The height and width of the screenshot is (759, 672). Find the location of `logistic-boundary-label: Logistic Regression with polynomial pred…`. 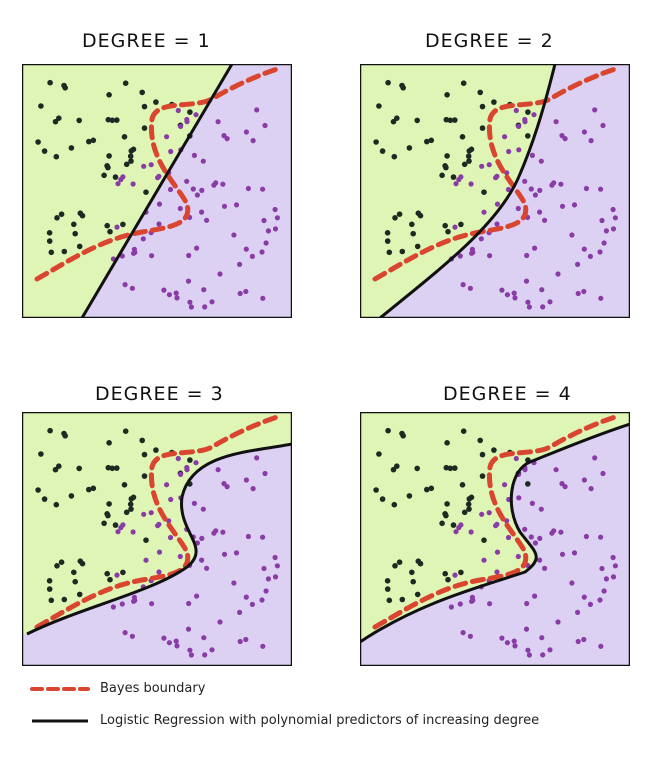

logistic-boundary-label: Logistic Regression with polynomial pred… is located at coordinates (319, 720).